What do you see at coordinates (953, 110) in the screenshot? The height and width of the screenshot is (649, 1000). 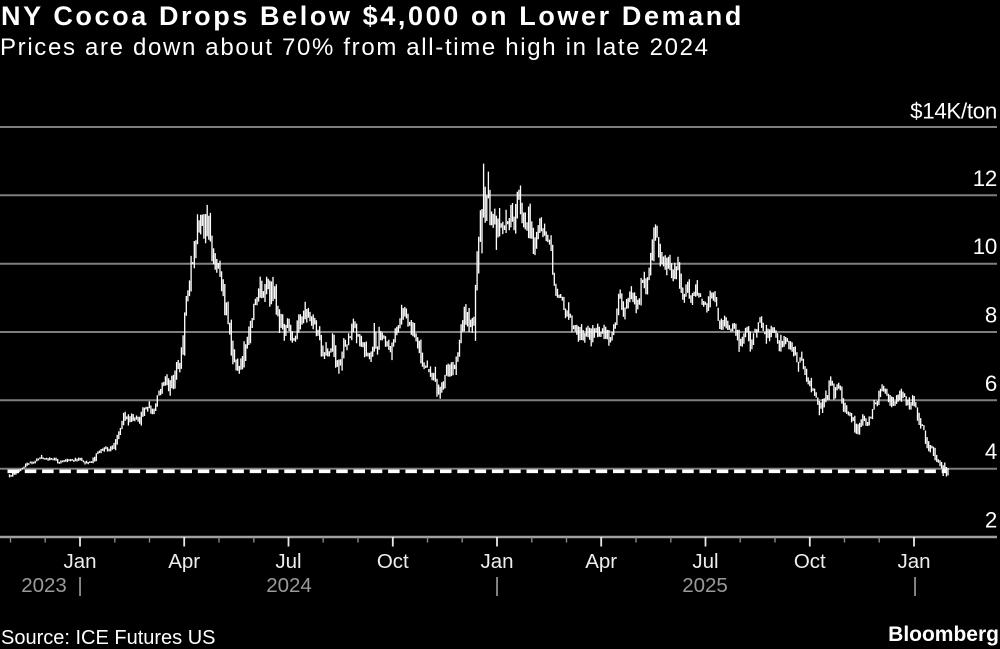 I see `svg-text: $14K/ton` at bounding box center [953, 110].